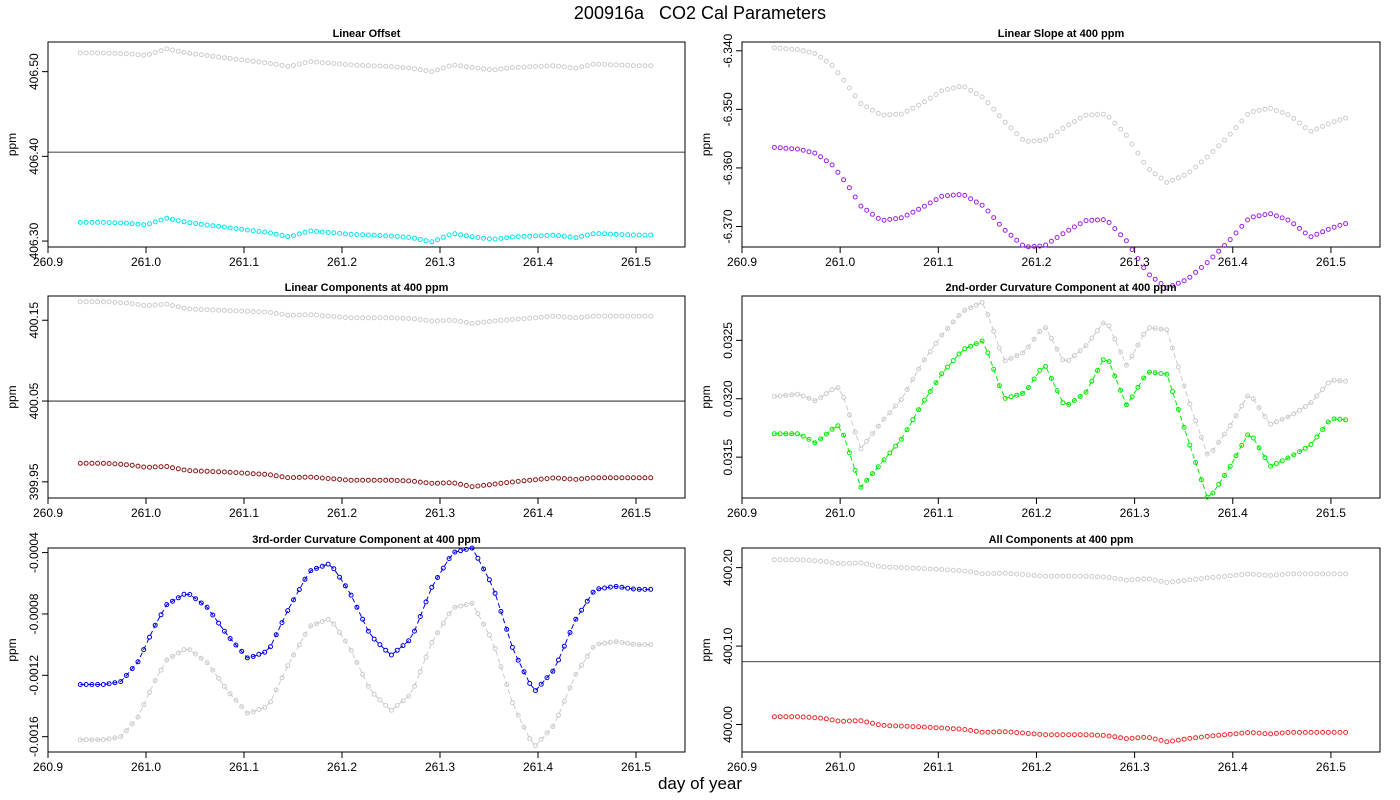 The width and height of the screenshot is (1400, 800). What do you see at coordinates (538, 767) in the screenshot?
I see `x-tick-label: 261.4` at bounding box center [538, 767].